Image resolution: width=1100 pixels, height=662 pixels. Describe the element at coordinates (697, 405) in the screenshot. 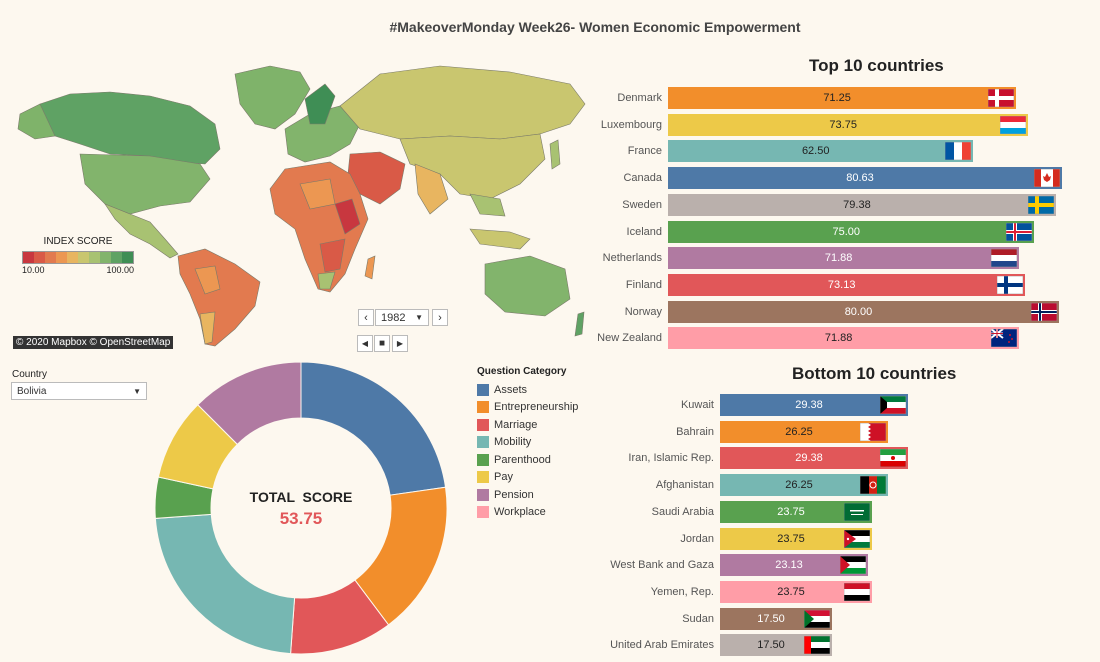

I see `bar-country-label: Kuwait` at that location.